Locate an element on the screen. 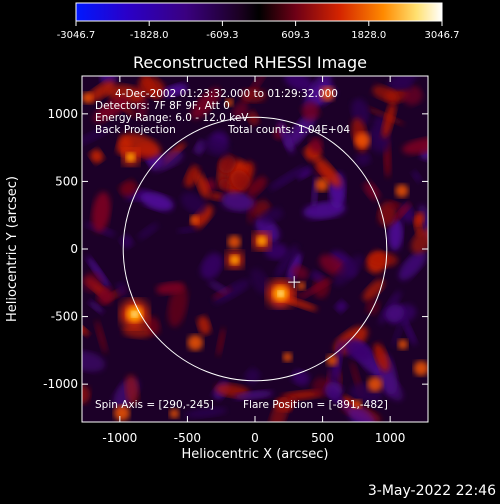  x-tick-label: 1000 is located at coordinates (390, 438).